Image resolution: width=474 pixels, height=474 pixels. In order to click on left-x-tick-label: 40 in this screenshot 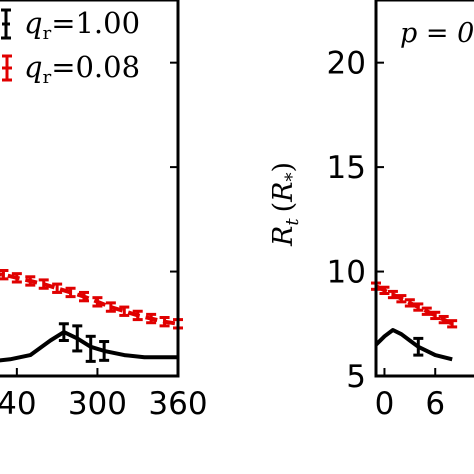, I will do `click(18, 404)`.